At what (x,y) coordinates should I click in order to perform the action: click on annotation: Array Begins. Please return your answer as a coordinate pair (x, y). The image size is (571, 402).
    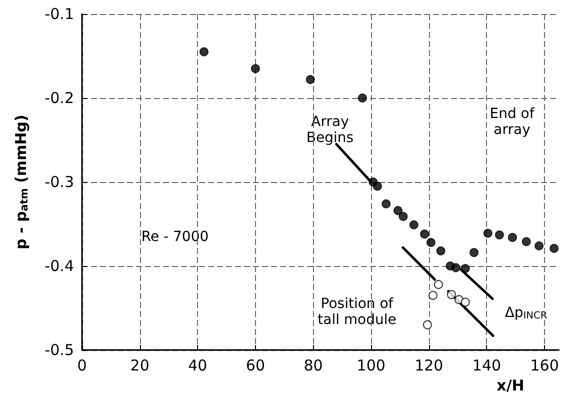
    Looking at the image, I should click on (330, 130).